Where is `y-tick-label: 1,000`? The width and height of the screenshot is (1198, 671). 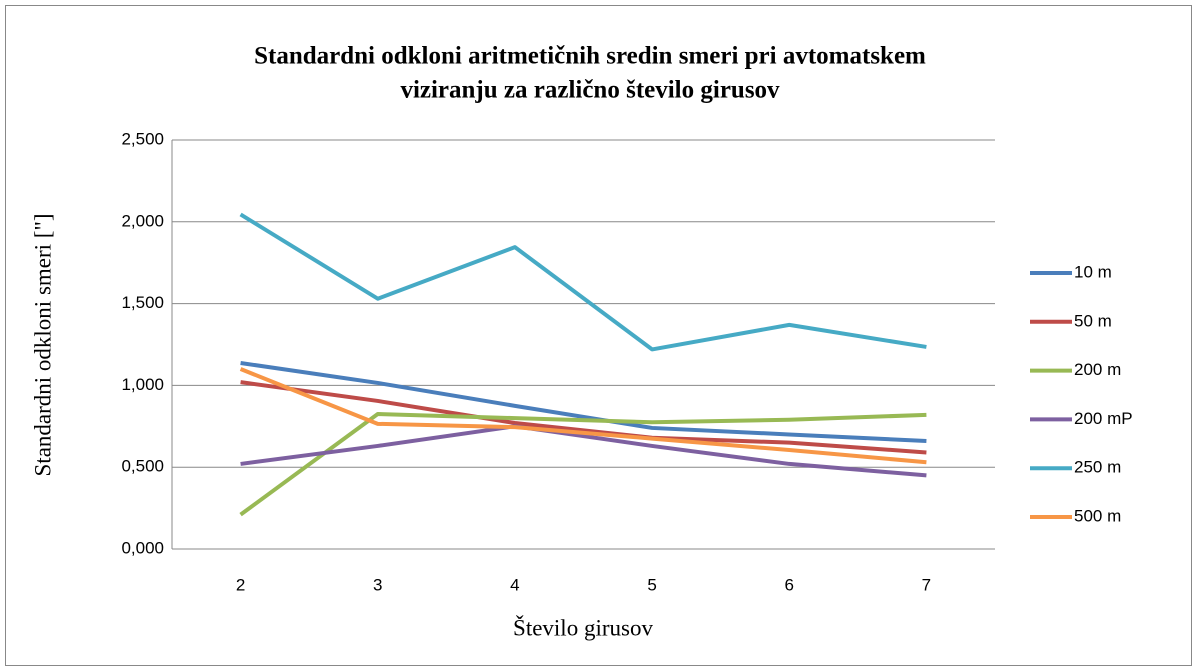
y-tick-label: 1,000 is located at coordinates (142, 384).